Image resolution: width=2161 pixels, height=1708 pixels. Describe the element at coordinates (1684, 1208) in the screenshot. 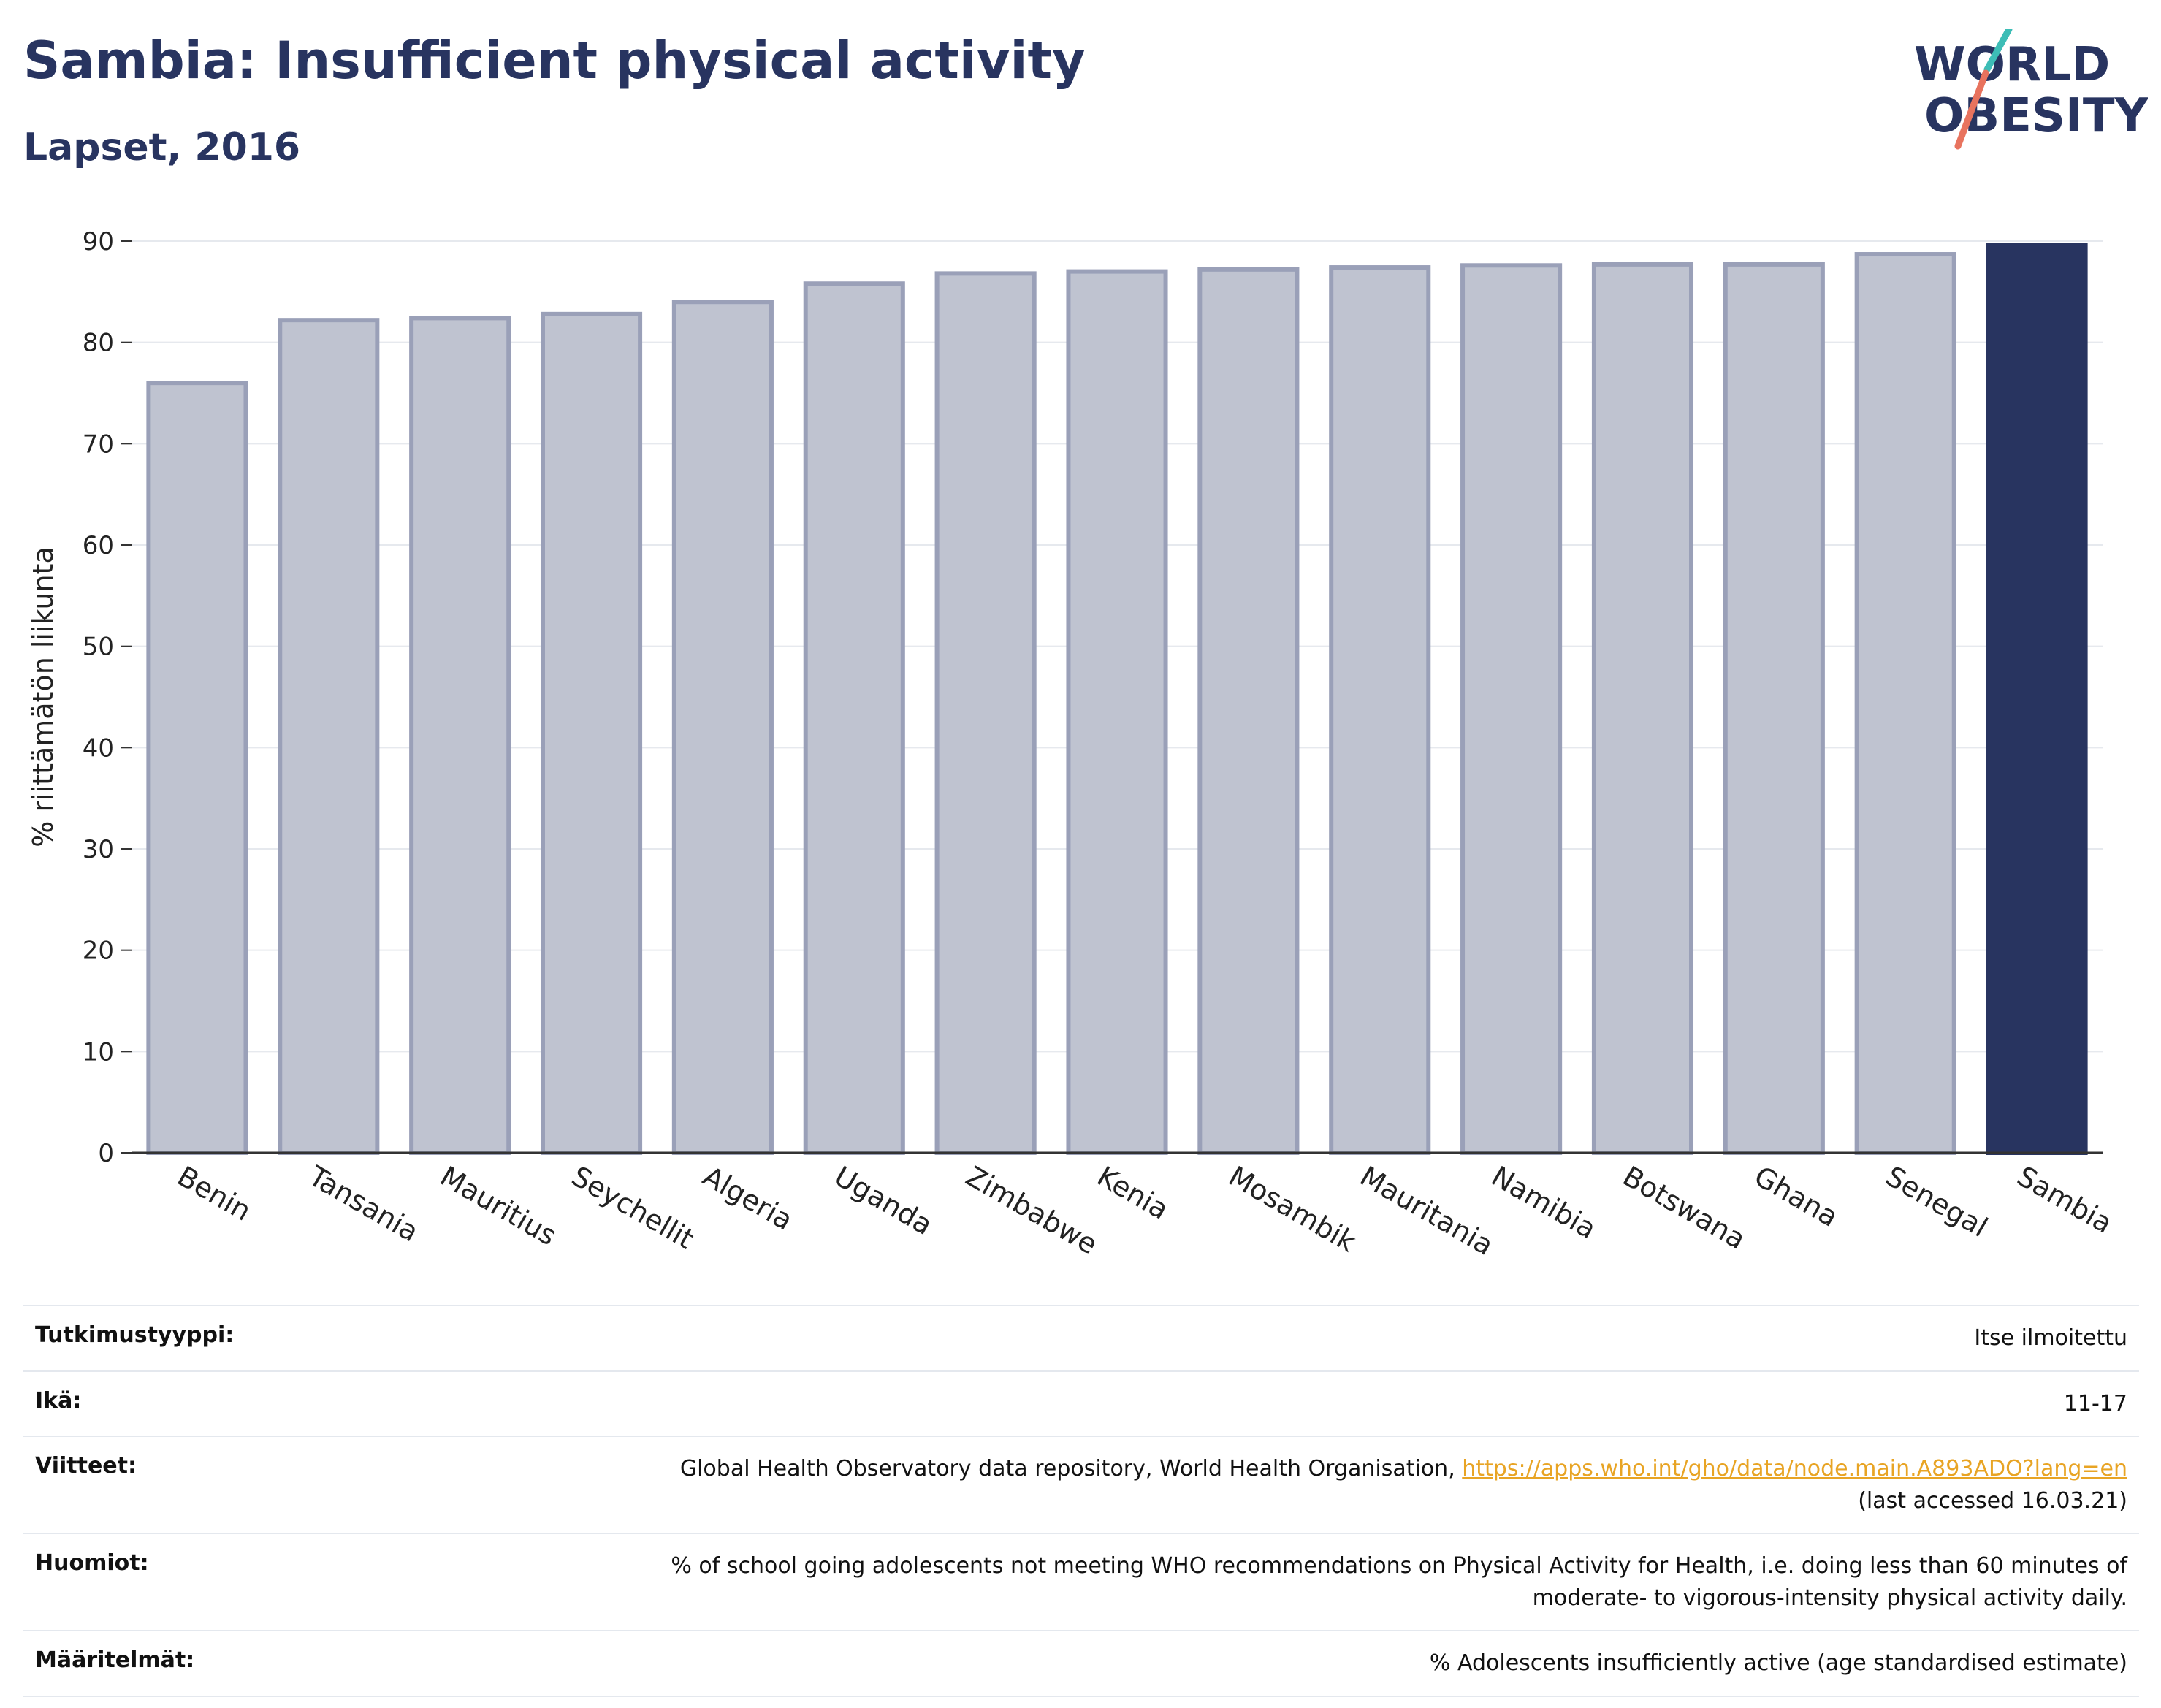

I see `x-tick-label: Botswana` at that location.